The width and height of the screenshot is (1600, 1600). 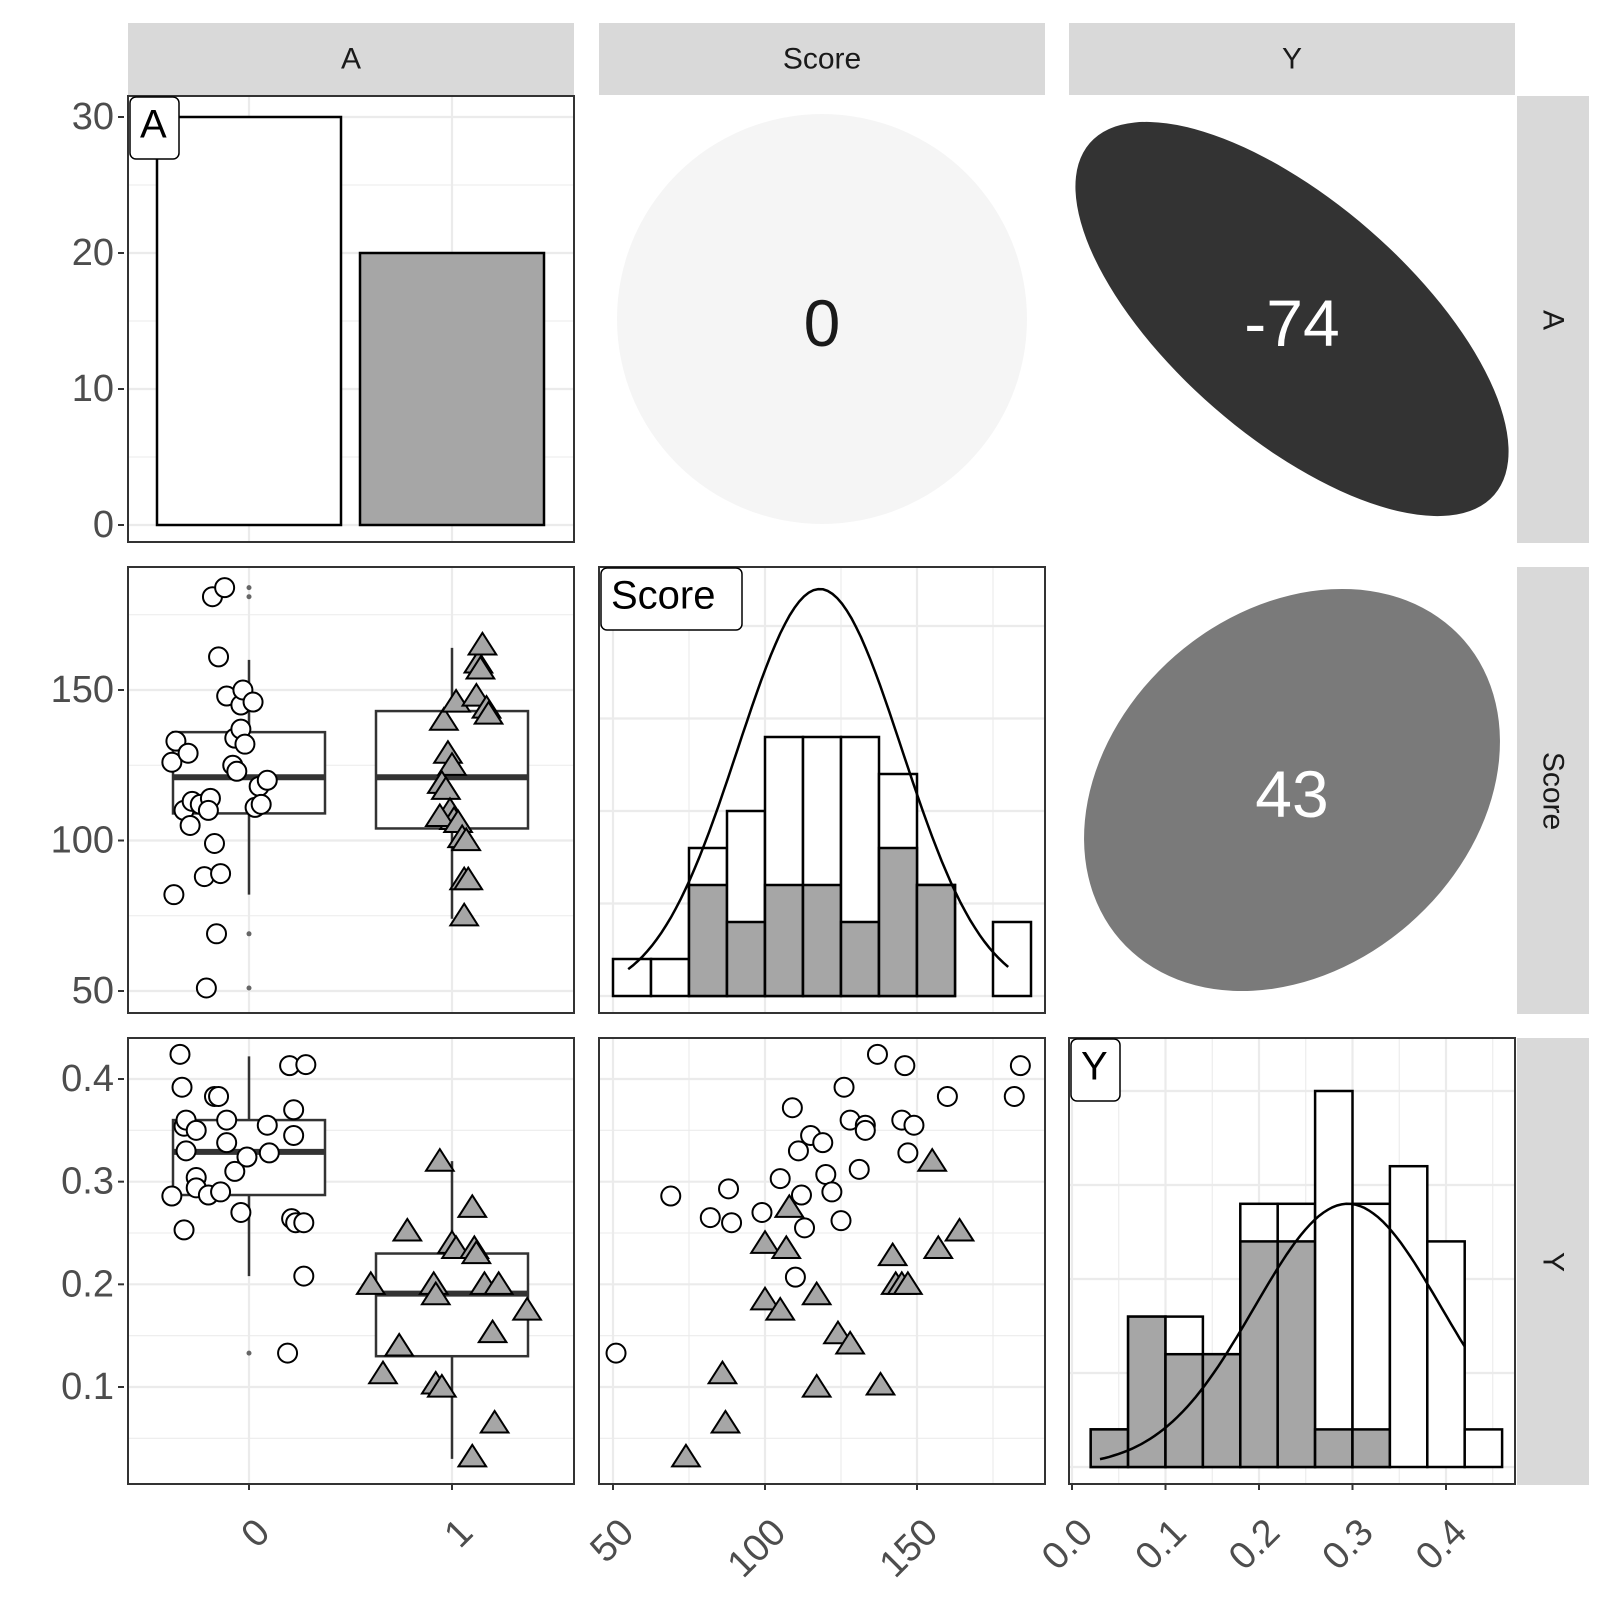 I want to click on panel-score-y-frame, so click(x=822, y=1261).